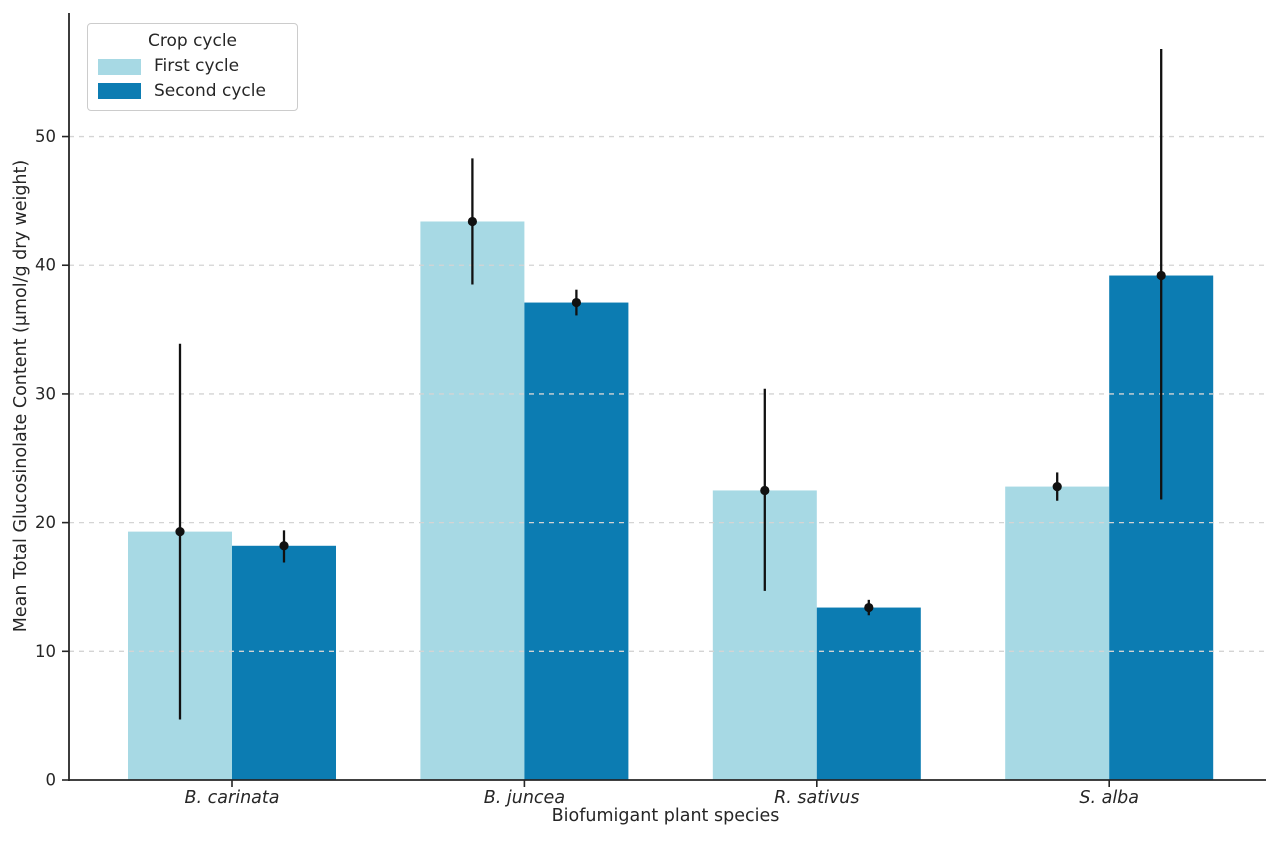 This screenshot has height=845, width=1280. I want to click on bar-first-cycle-b-juncea, so click(472, 500).